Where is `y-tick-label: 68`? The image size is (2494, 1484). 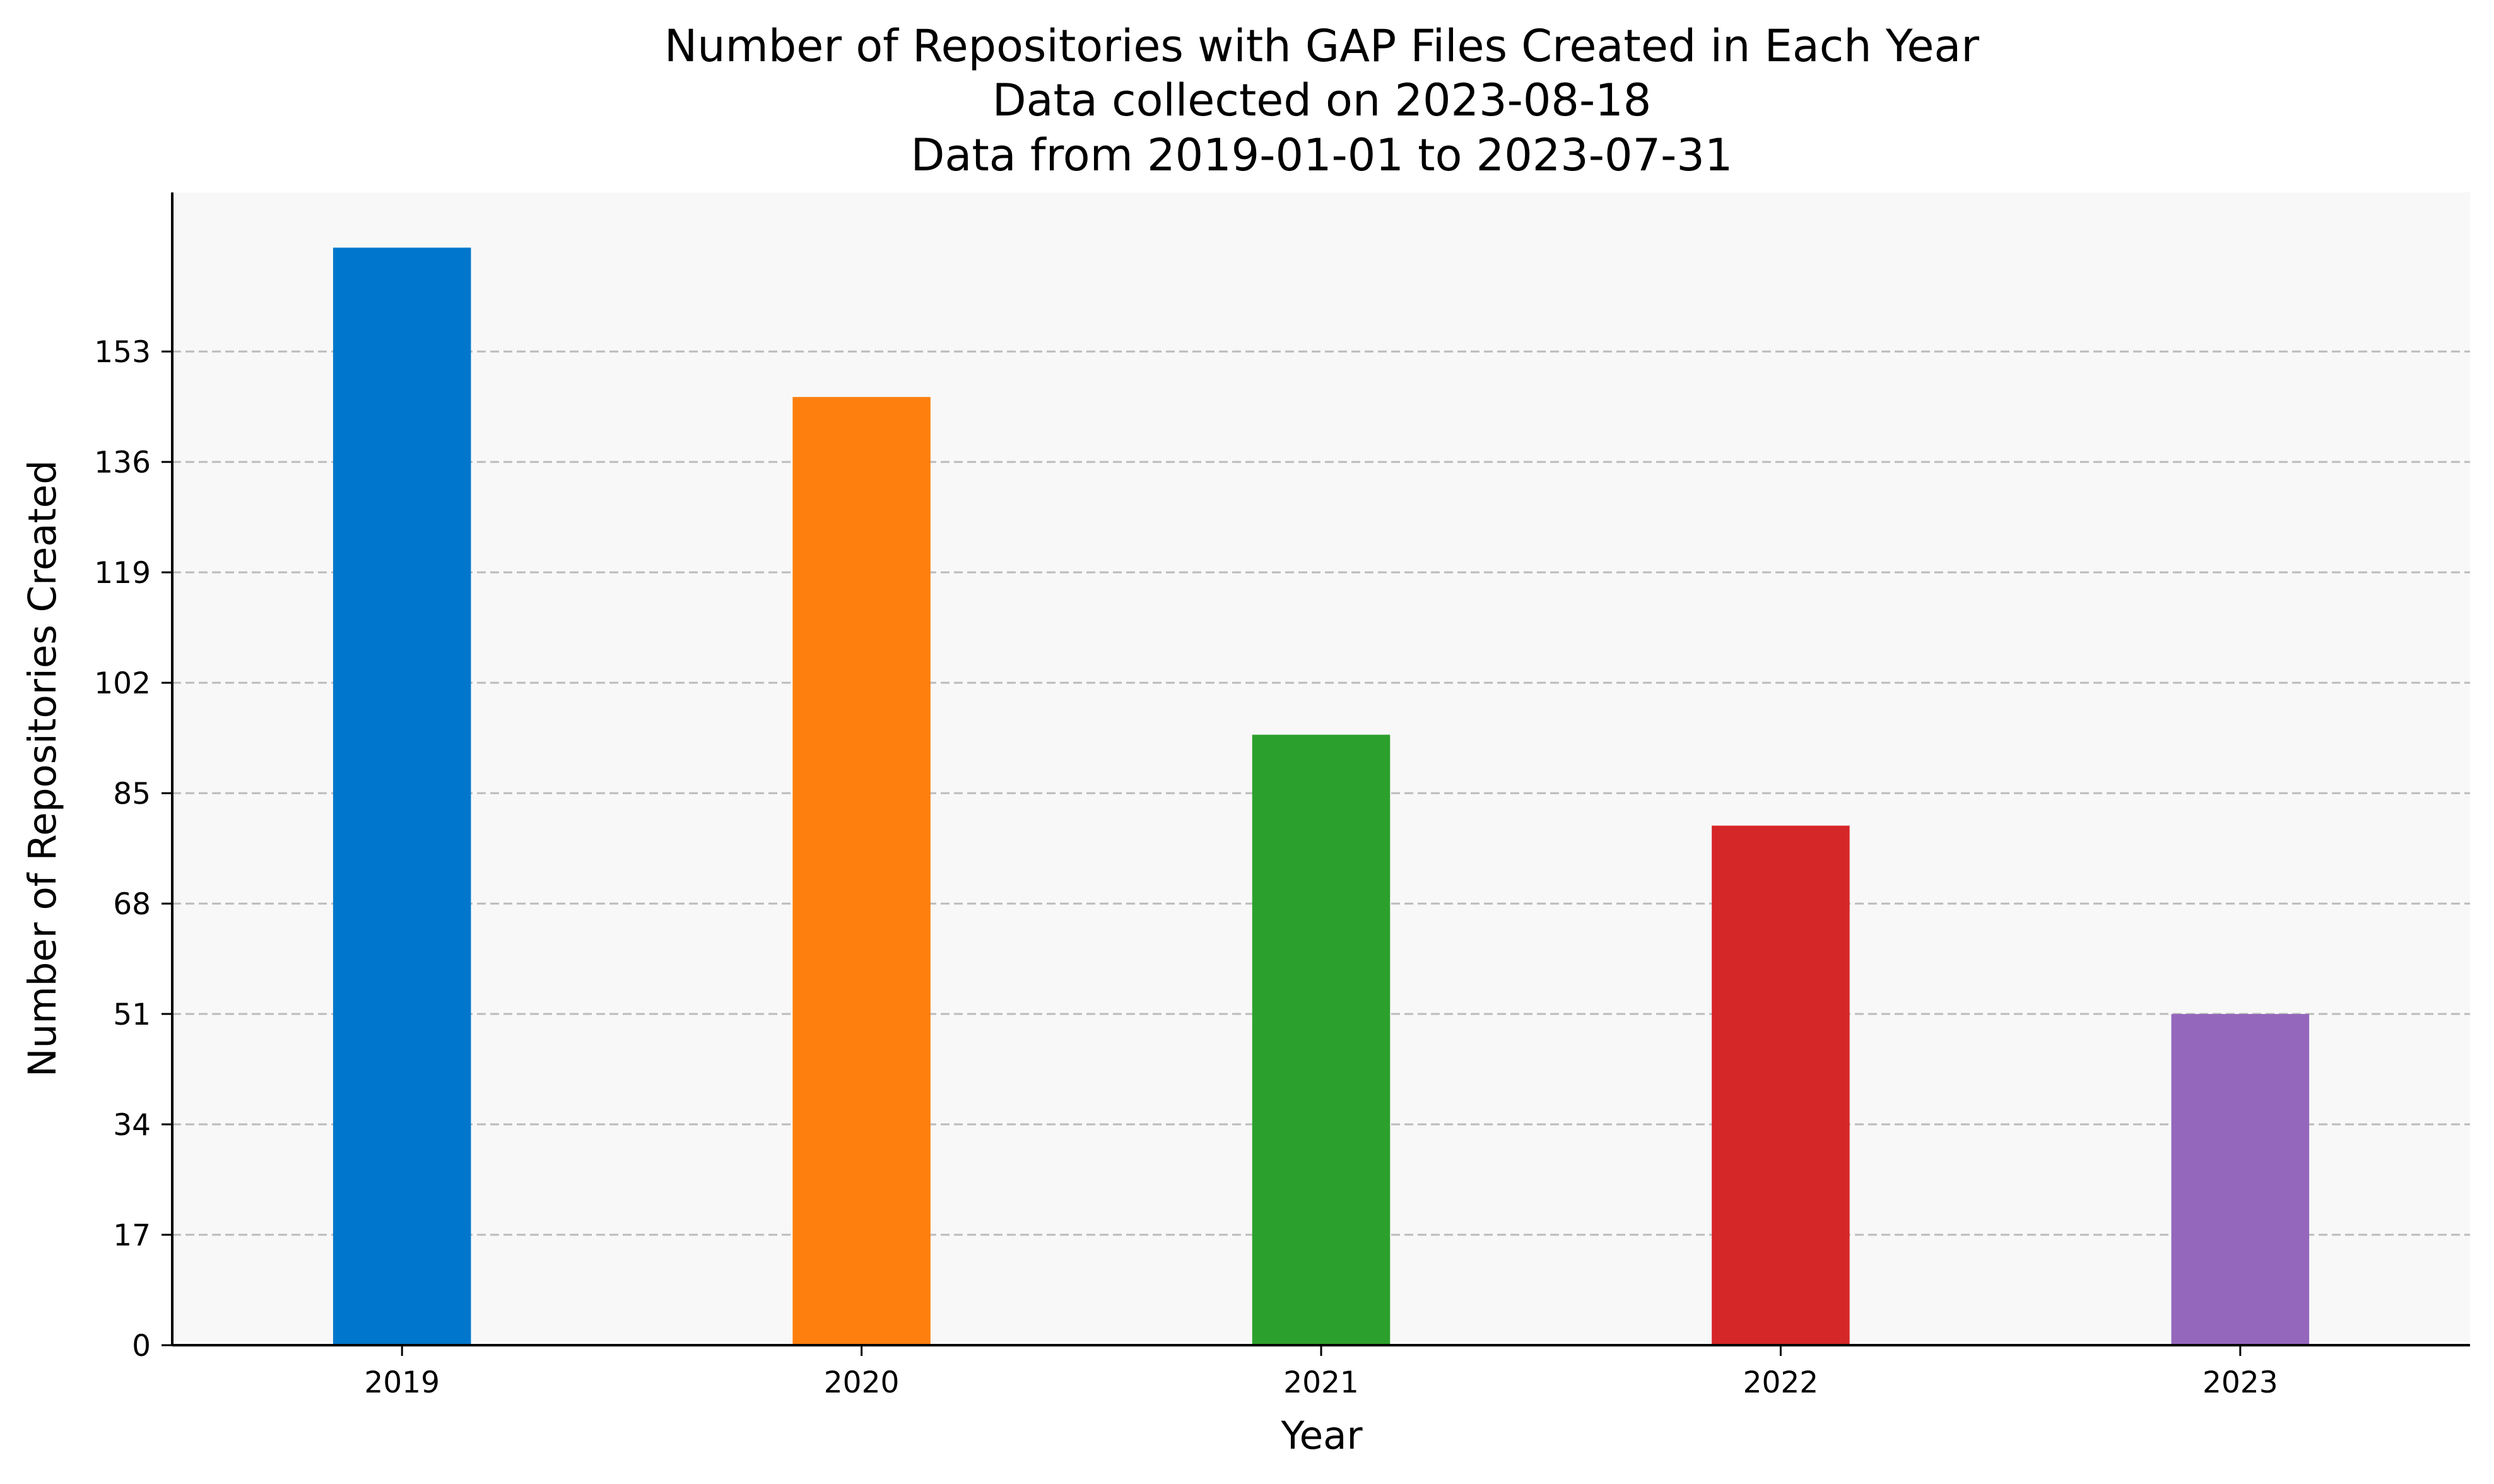
y-tick-label: 68 is located at coordinates (132, 904).